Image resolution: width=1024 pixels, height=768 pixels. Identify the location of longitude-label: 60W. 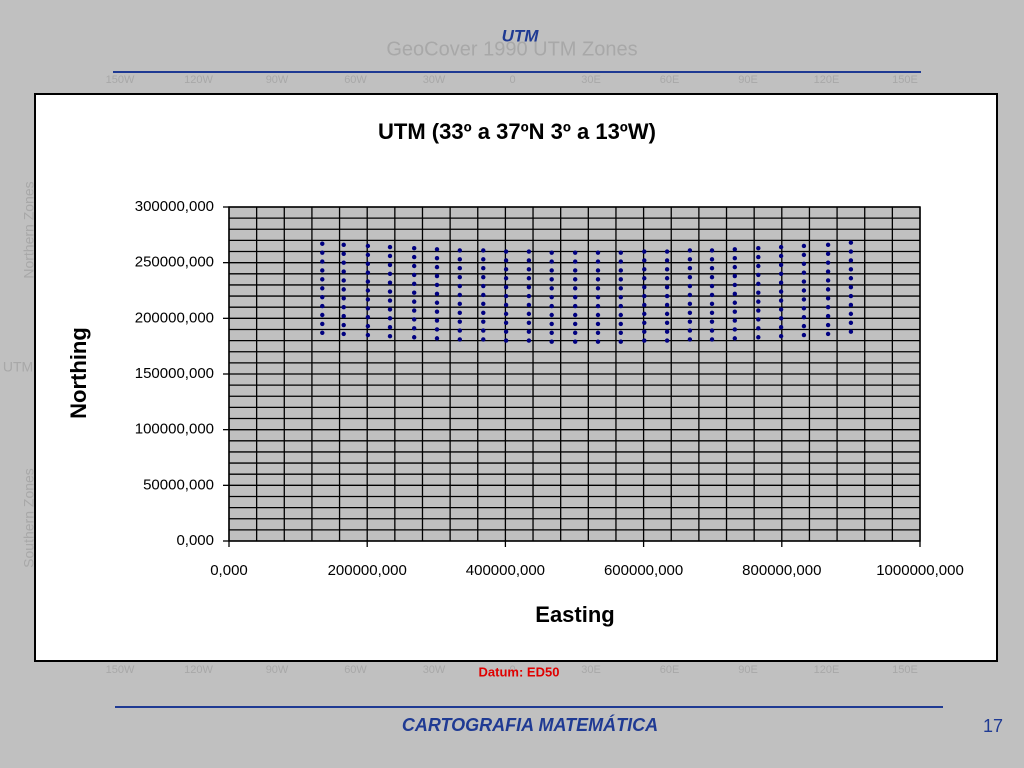
(355, 670).